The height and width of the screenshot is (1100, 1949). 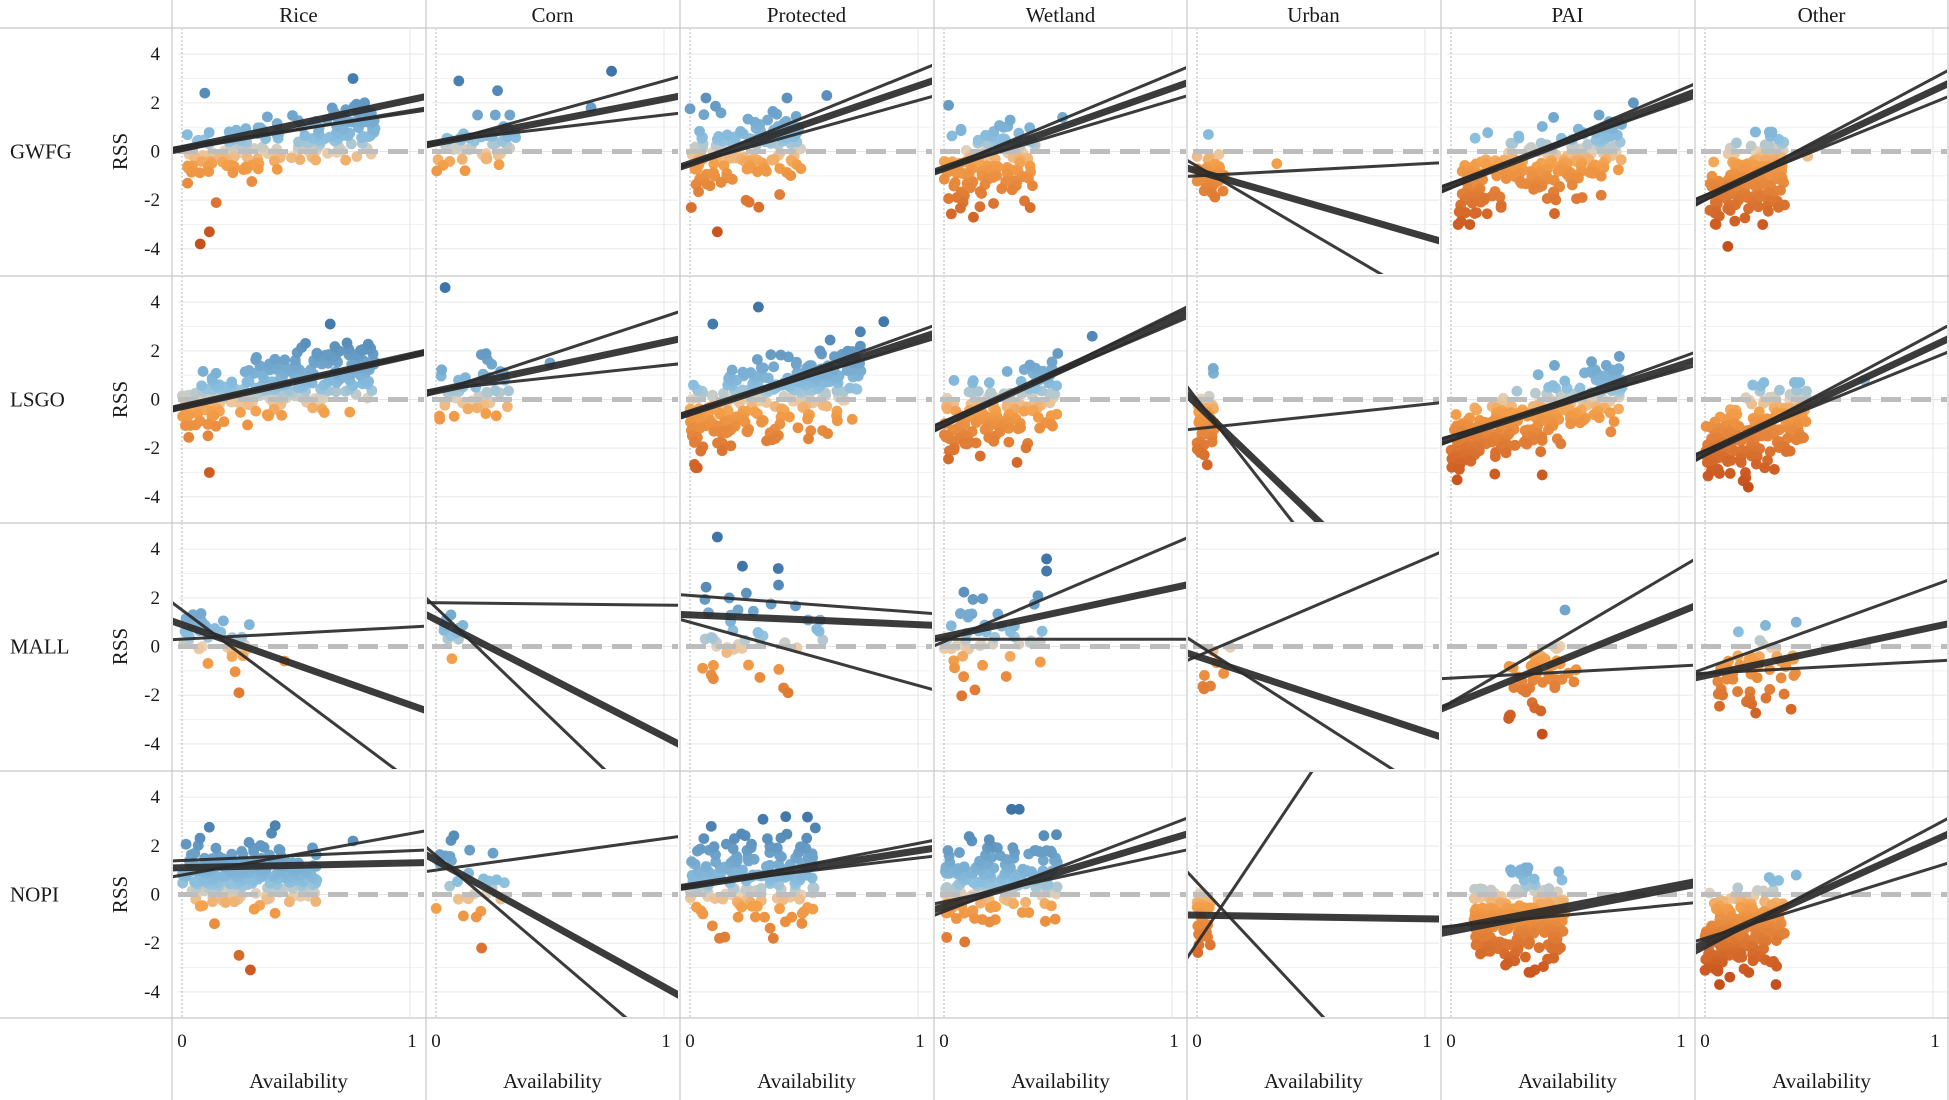 What do you see at coordinates (298, 15) in the screenshot?
I see `column-title-rice: Rice` at bounding box center [298, 15].